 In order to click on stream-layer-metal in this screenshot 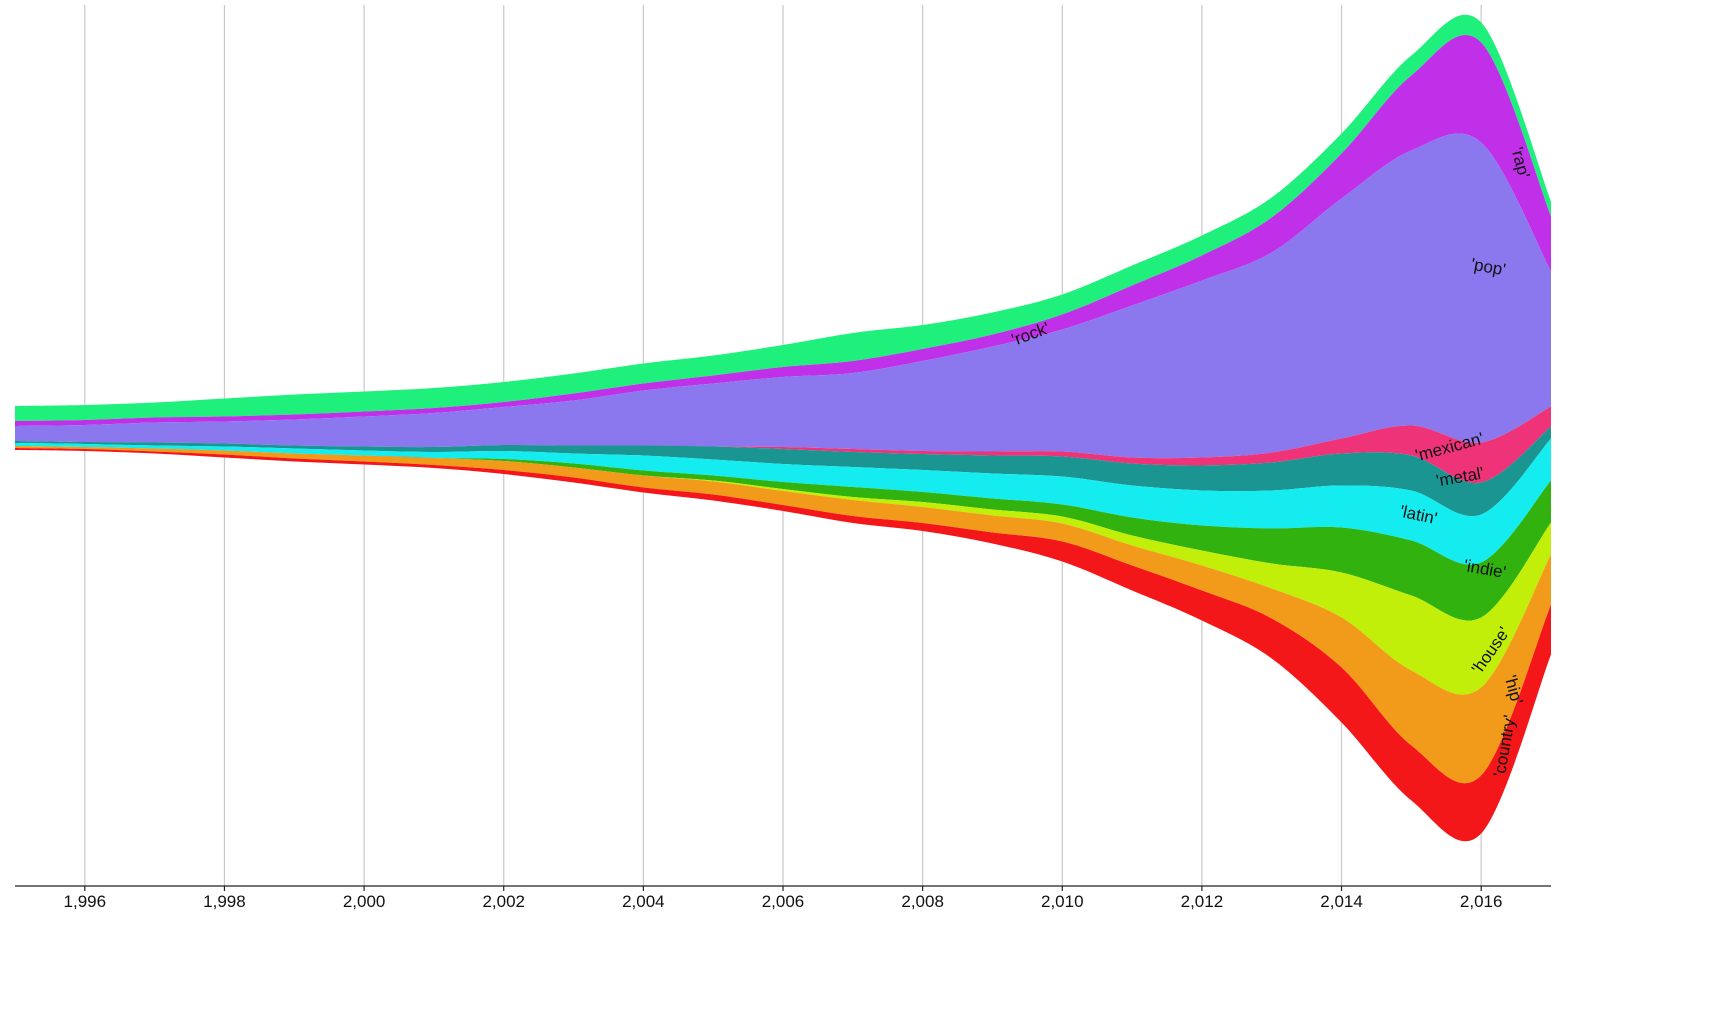, I will do `click(783, 471)`.